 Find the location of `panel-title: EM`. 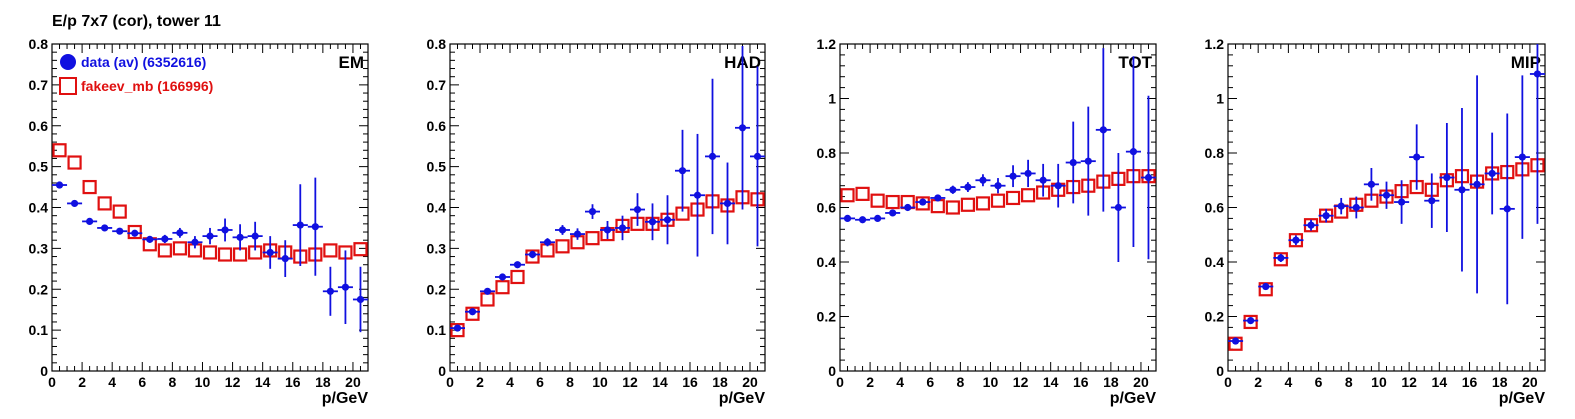

panel-title: EM is located at coordinates (352, 62).